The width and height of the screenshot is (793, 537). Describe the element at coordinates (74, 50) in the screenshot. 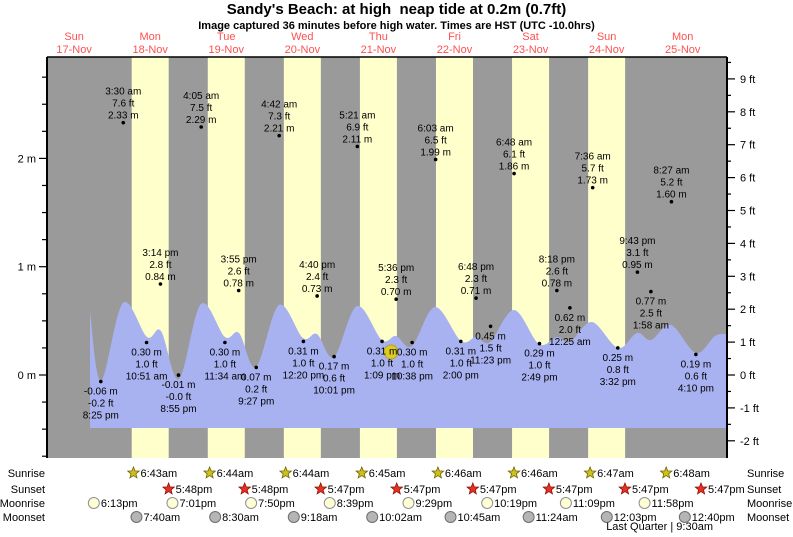

I see `day-label-date: 17-Nov` at that location.